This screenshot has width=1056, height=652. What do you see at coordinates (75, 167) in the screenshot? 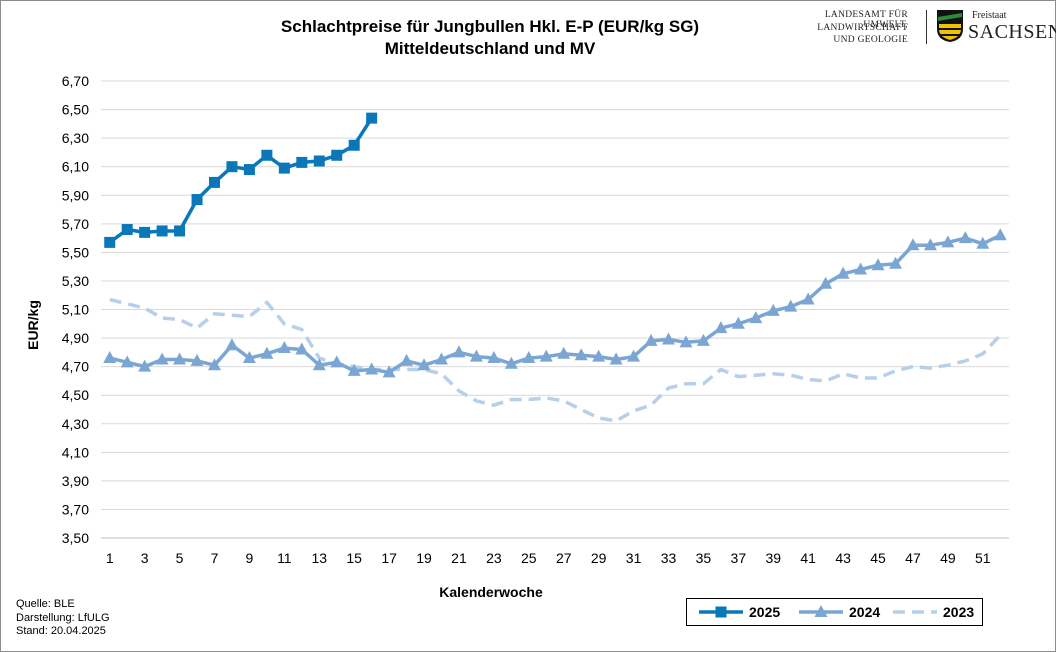
I see `y-tick-label: 6,10` at bounding box center [75, 167].